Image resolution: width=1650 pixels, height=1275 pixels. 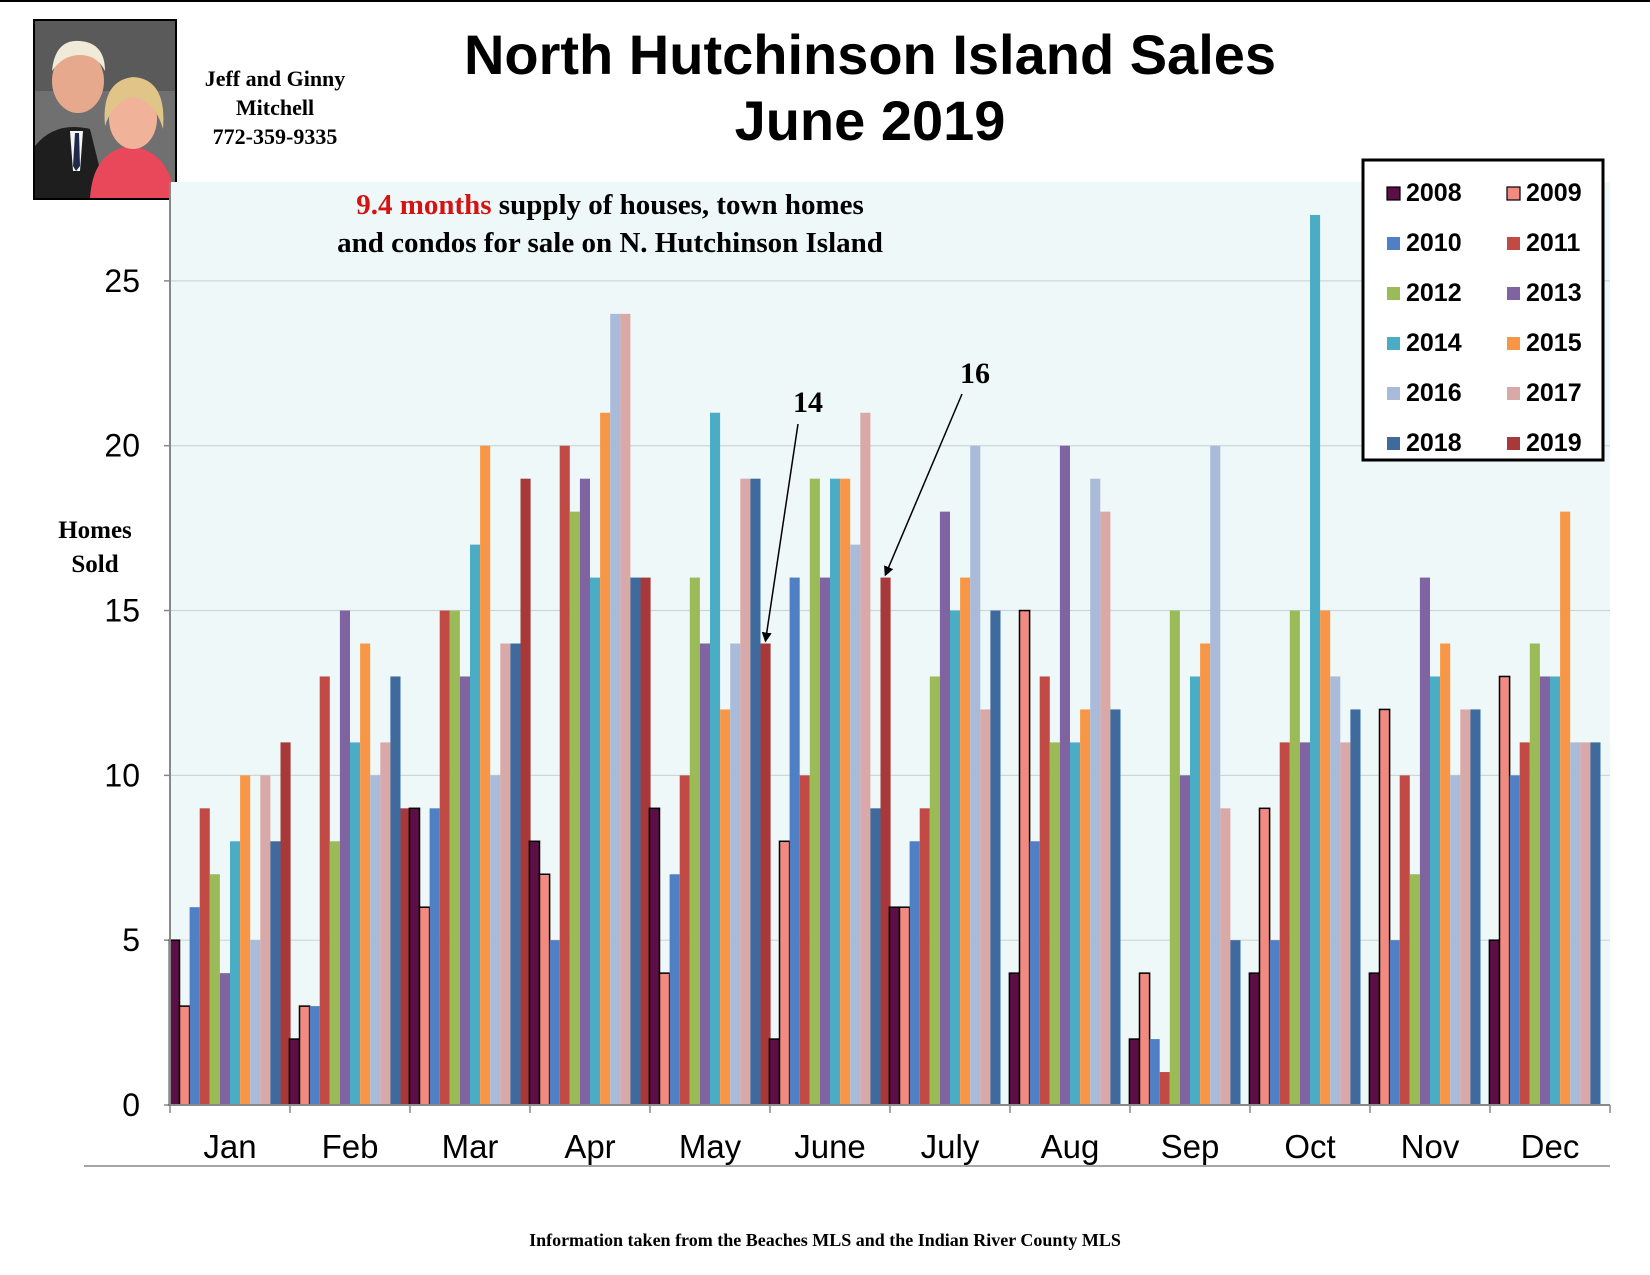 What do you see at coordinates (122, 446) in the screenshot?
I see `y-tick-label: 20` at bounding box center [122, 446].